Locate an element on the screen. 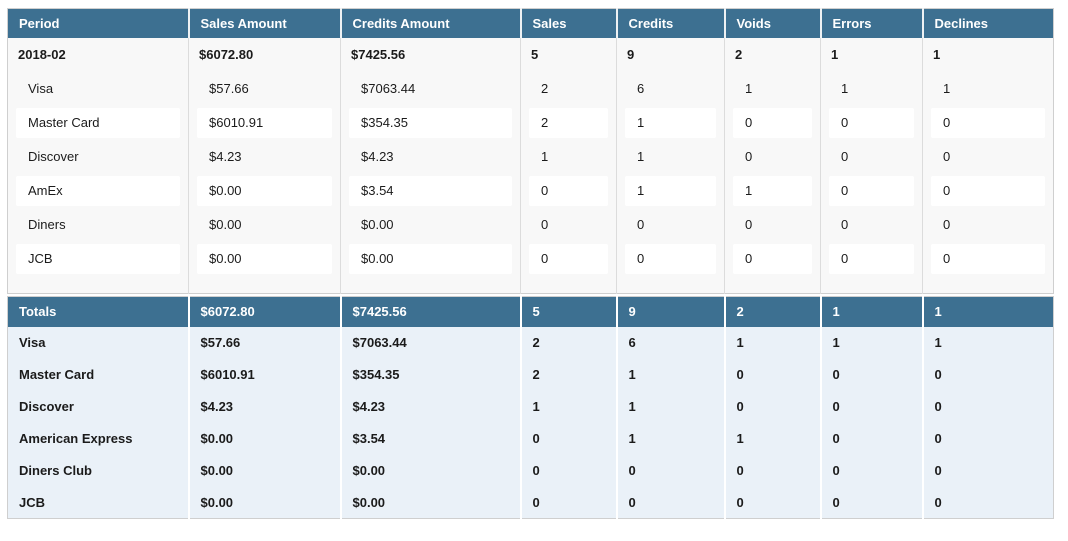  totals-header-row: Totals $6072.80 $7425.56 5 9 2 1 1 is located at coordinates (530, 311).